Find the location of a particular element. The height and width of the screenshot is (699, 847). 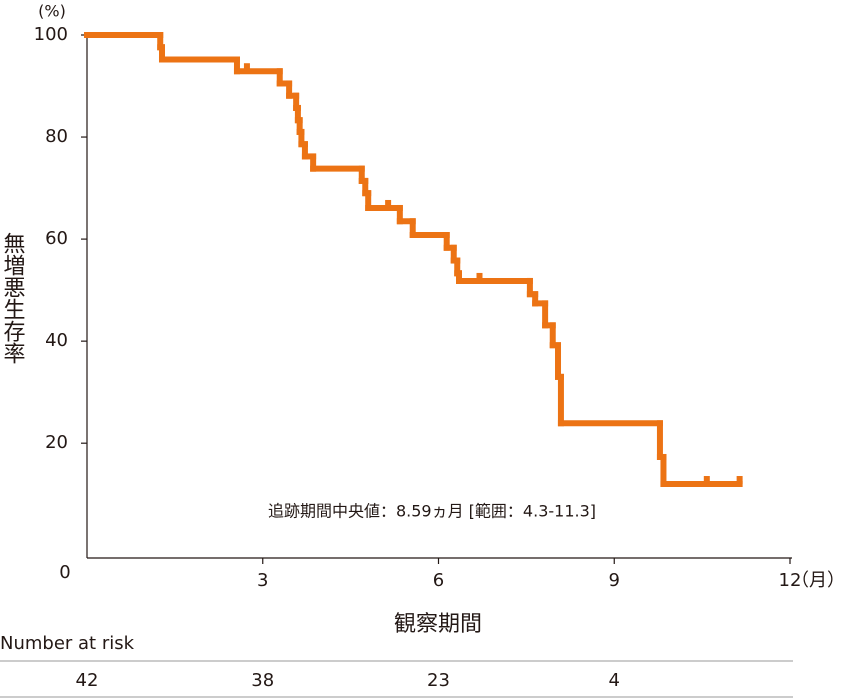

x-tick-label: 3 is located at coordinates (262, 580).